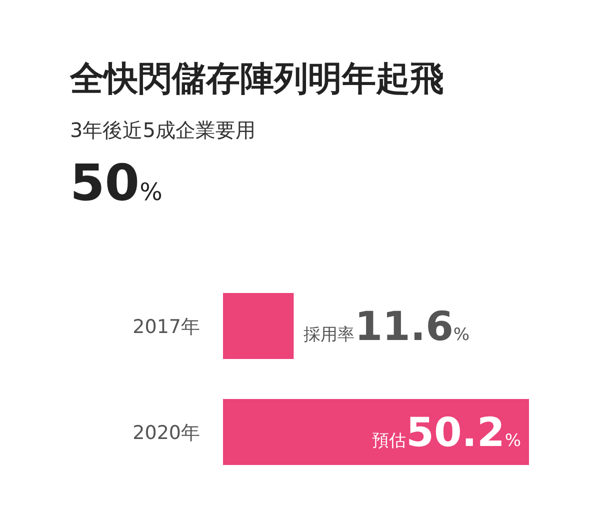  Describe the element at coordinates (116, 183) in the screenshot. I see `text: 50%` at that location.